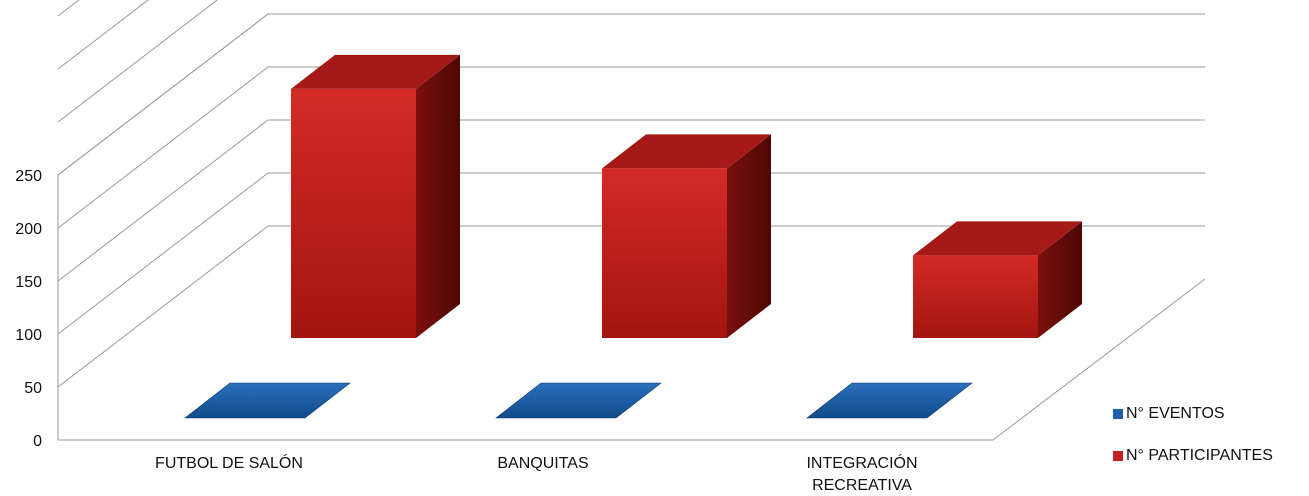 This screenshot has height=496, width=1309. What do you see at coordinates (33, 388) in the screenshot?
I see `y-tick-label: 50` at bounding box center [33, 388].